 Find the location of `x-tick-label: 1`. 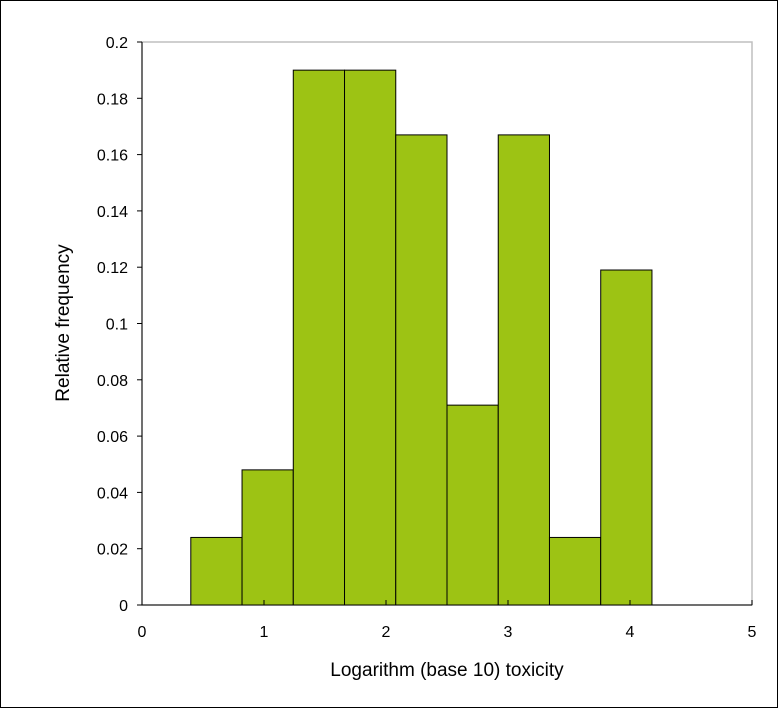

x-tick-label: 1 is located at coordinates (264, 632).